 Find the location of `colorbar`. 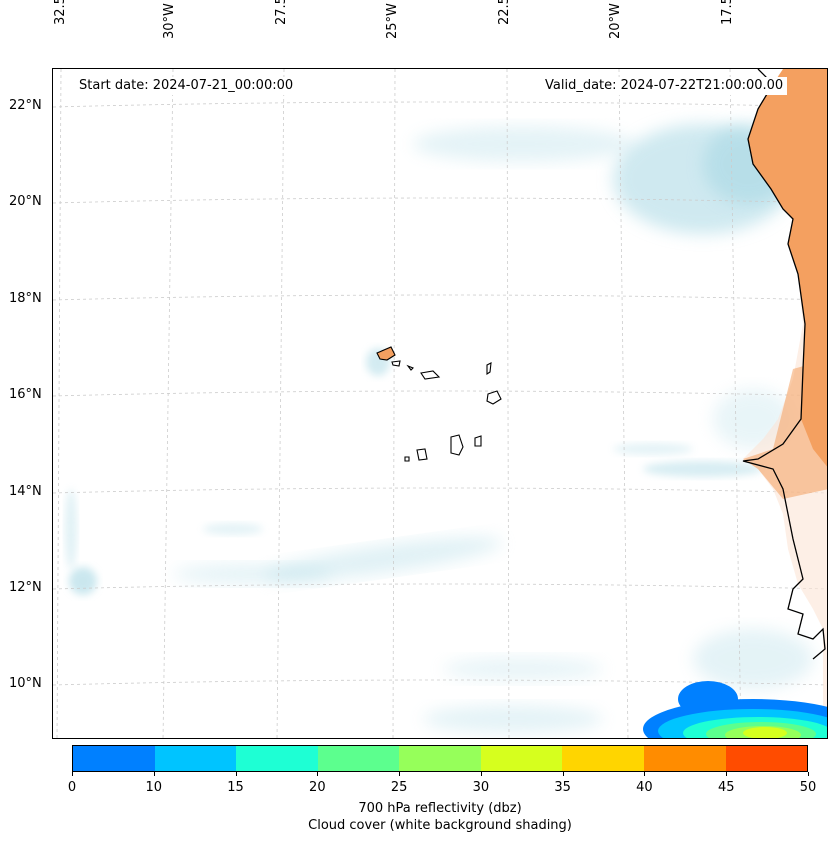

colorbar is located at coordinates (440, 758).